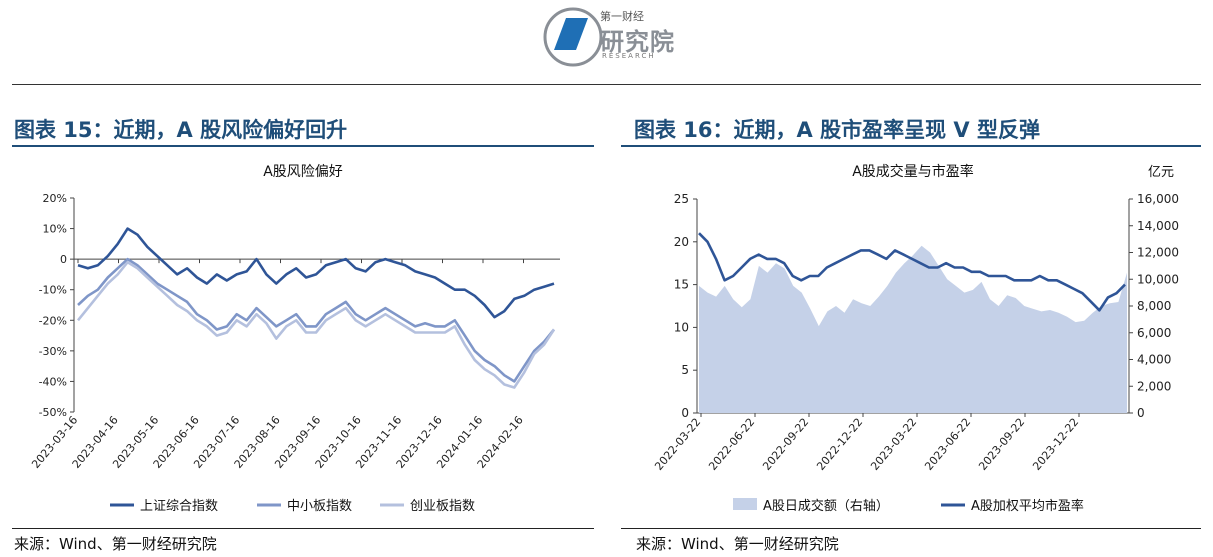  I want to click on y2-tick-label: 10,000, so click(1158, 279).